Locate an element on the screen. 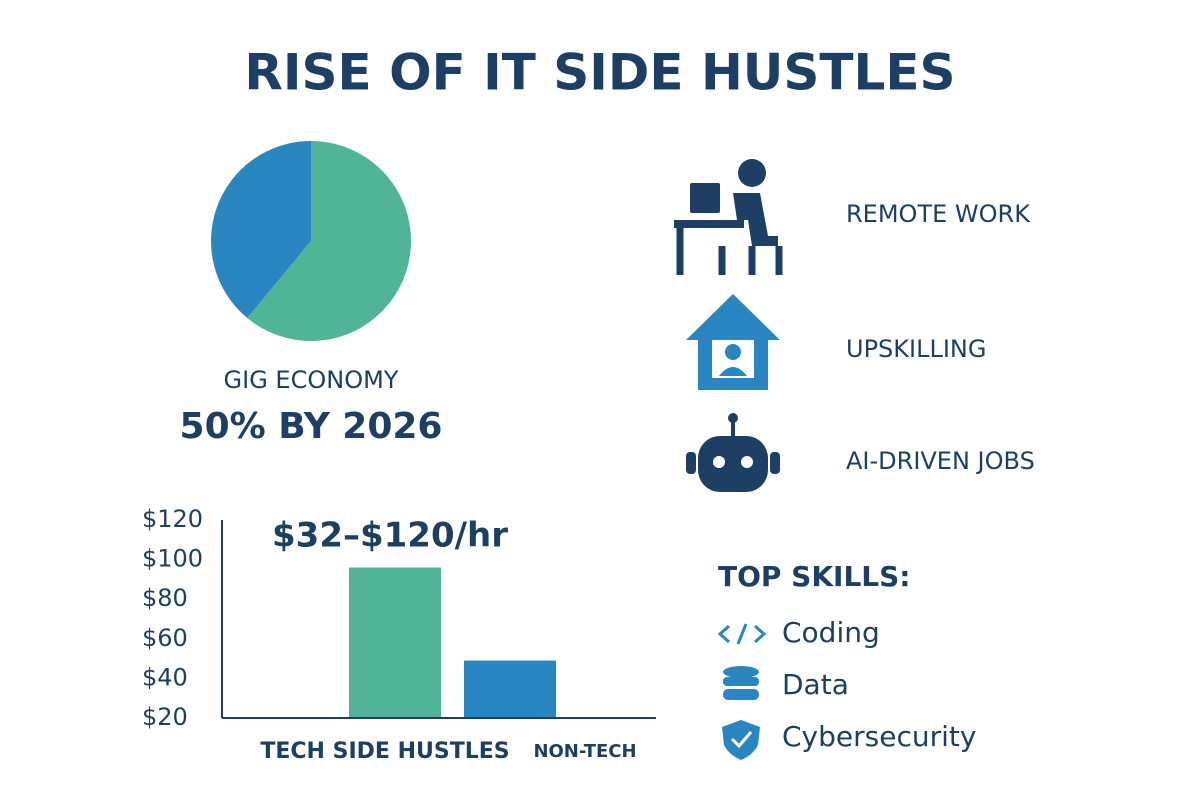 The width and height of the screenshot is (1200, 800). skill-label: Coding is located at coordinates (831, 632).